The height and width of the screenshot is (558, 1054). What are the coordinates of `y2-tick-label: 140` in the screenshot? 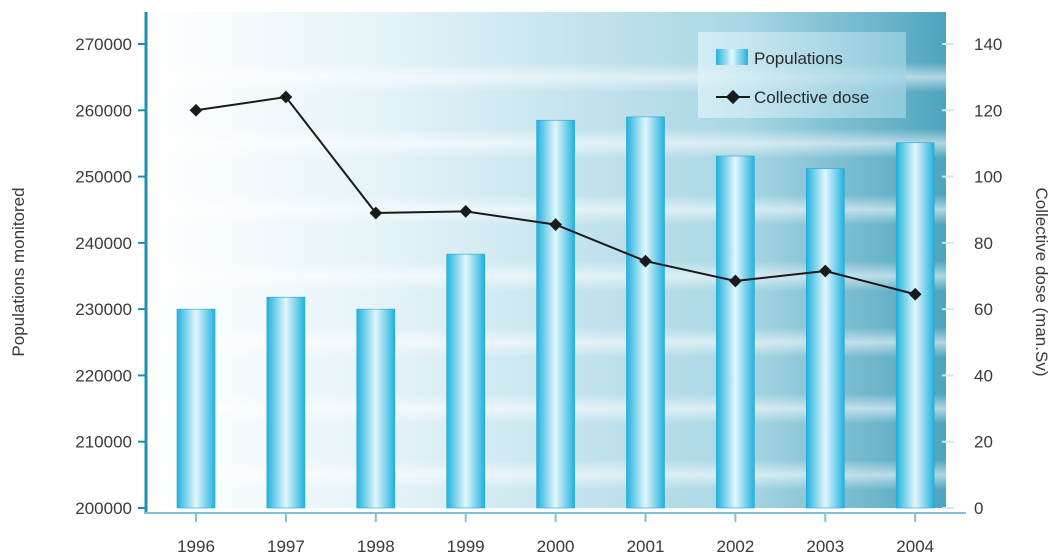 It's located at (988, 44).